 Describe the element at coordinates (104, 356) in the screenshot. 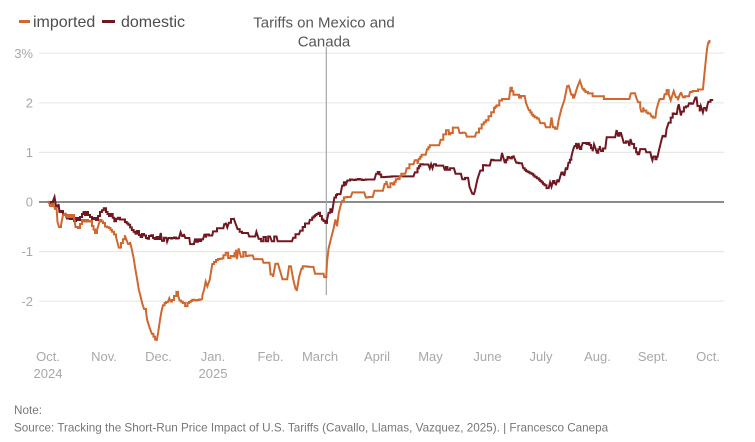

I see `svg-text: Nov.` at that location.